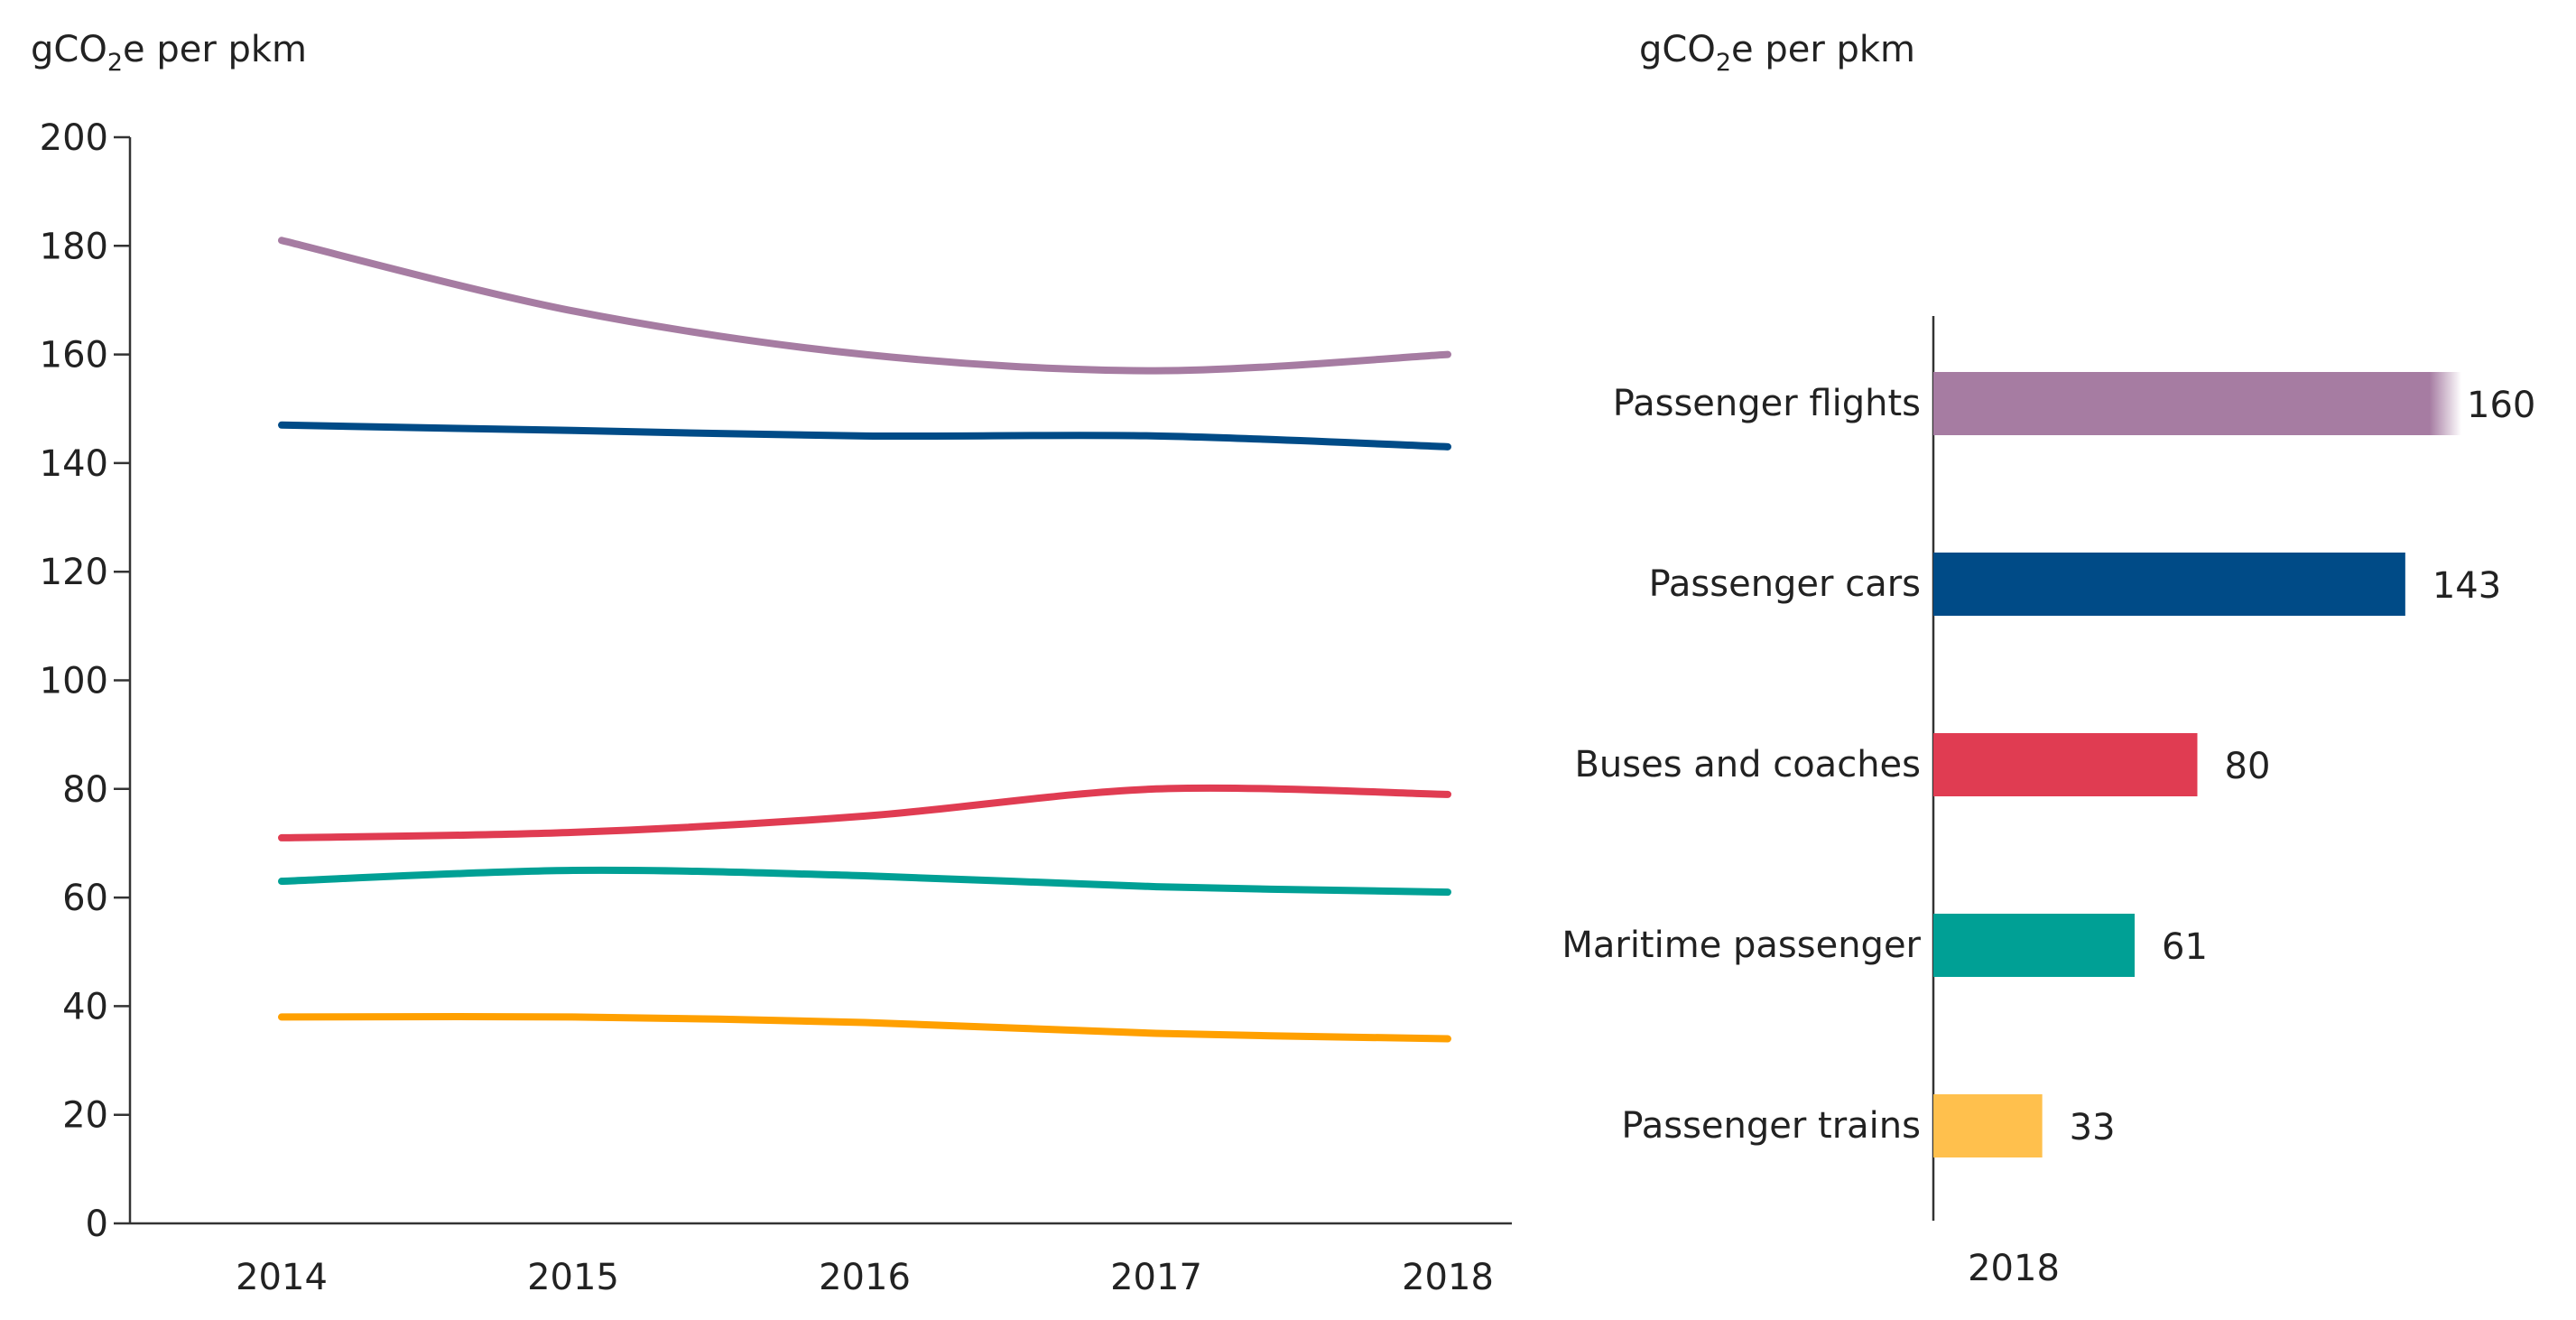 Image resolution: width=2576 pixels, height=1320 pixels. I want to click on line-series-buses-and-coaches, so click(865, 813).